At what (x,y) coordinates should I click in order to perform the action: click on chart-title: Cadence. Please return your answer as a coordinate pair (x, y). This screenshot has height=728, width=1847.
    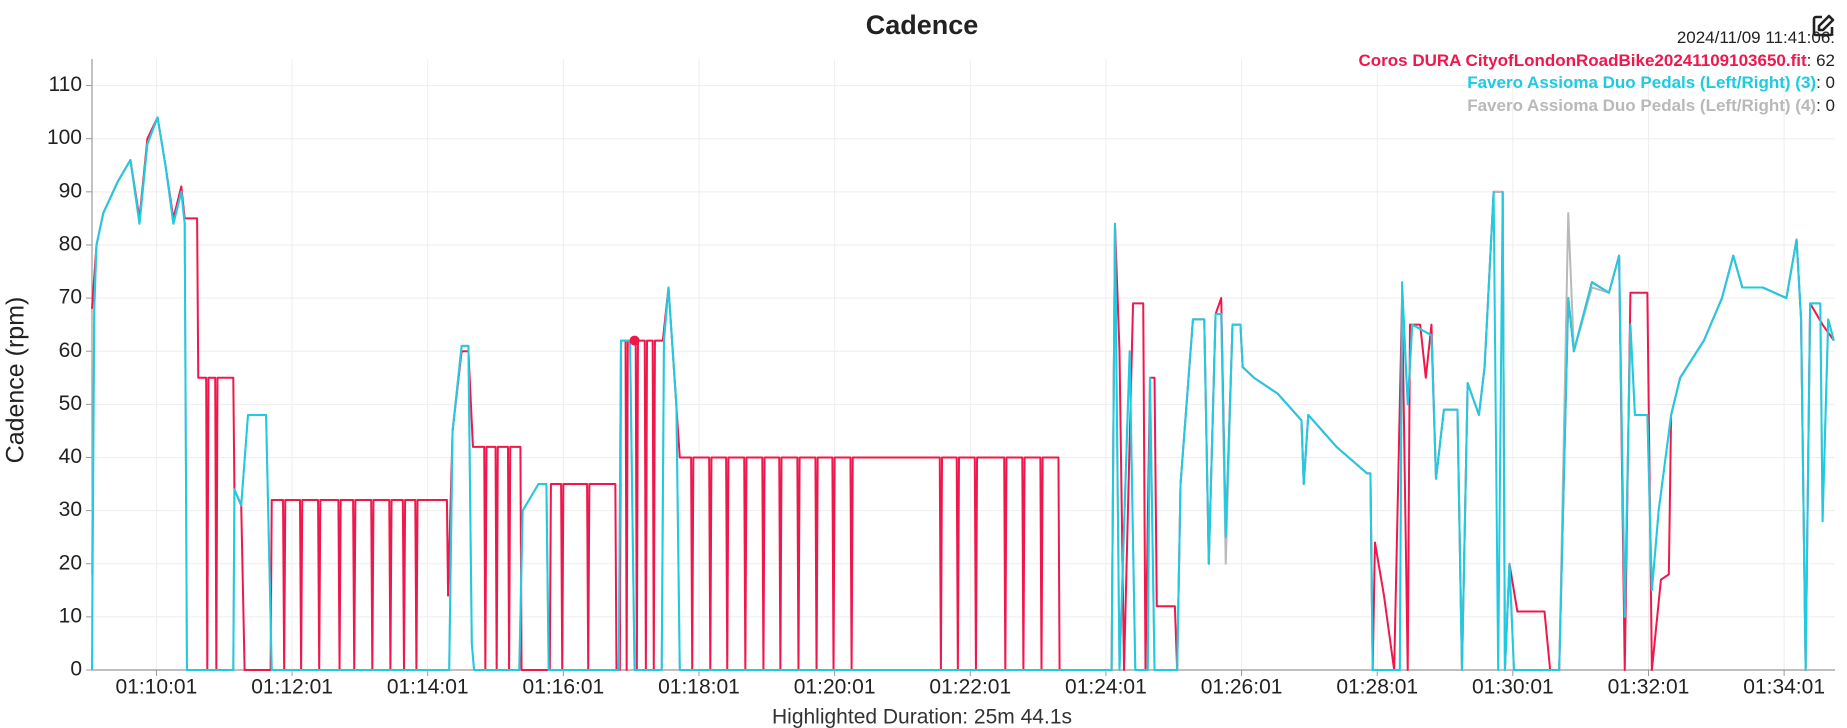
    Looking at the image, I should click on (922, 25).